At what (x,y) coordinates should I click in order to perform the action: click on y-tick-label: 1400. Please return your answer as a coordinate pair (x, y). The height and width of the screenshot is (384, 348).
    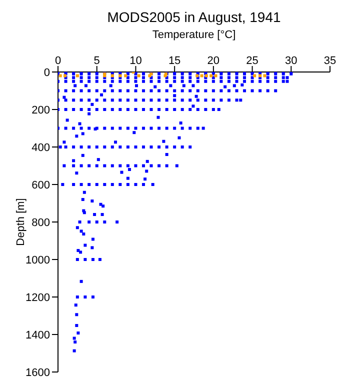
    Looking at the image, I should click on (38, 335).